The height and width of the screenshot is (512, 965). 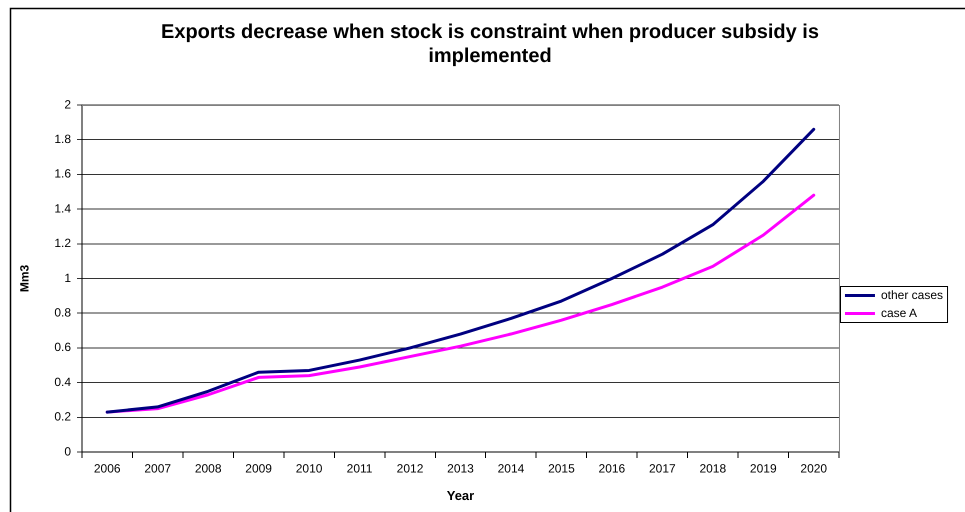 I want to click on y-tick-label: 1, so click(x=68, y=277).